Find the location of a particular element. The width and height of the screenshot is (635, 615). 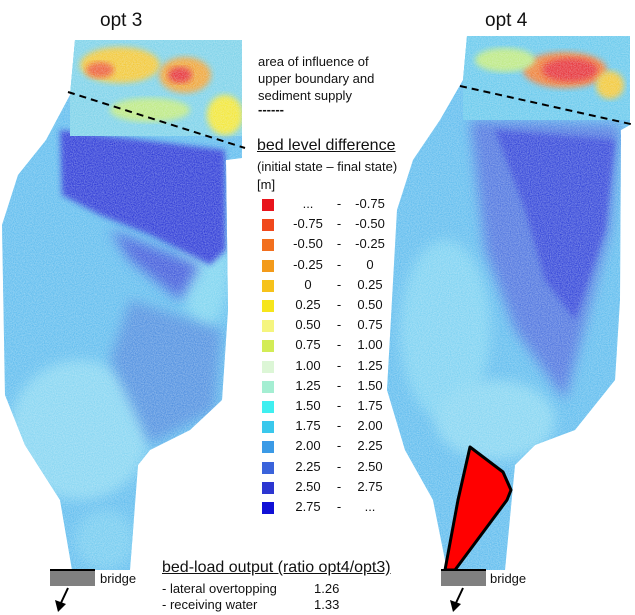

boundary-note-dashes: ------ is located at coordinates (271, 109).